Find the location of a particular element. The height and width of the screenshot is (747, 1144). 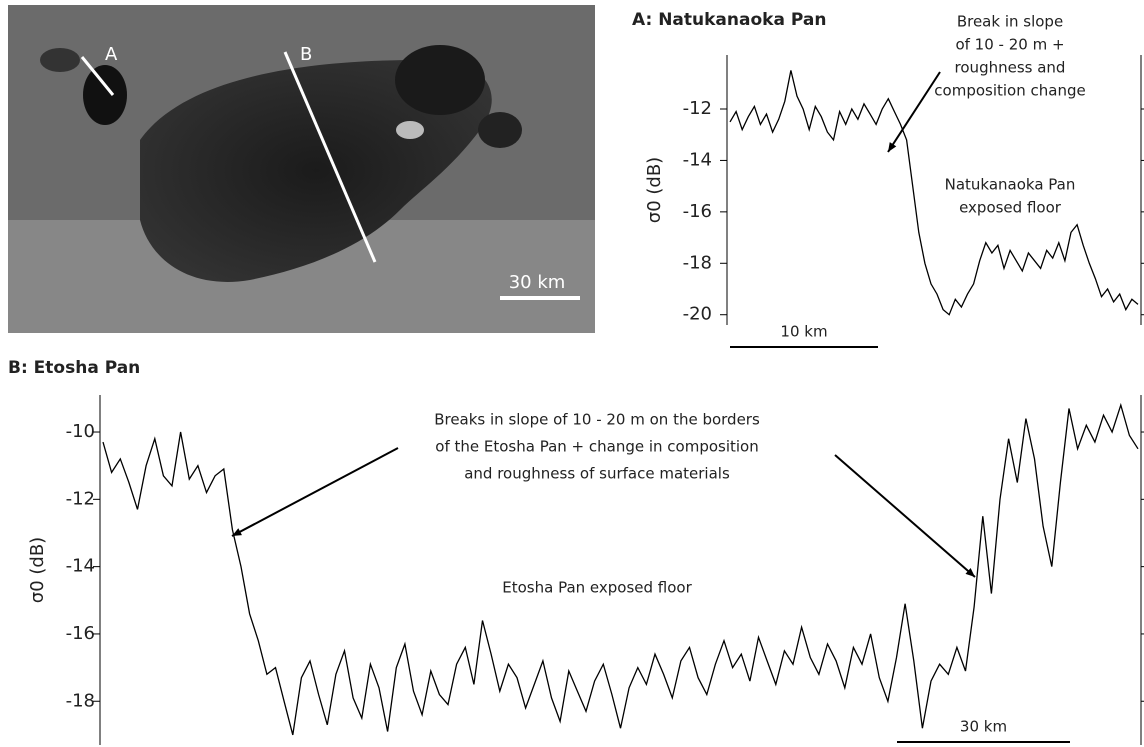

annotation: composition change is located at coordinates (1009, 91).